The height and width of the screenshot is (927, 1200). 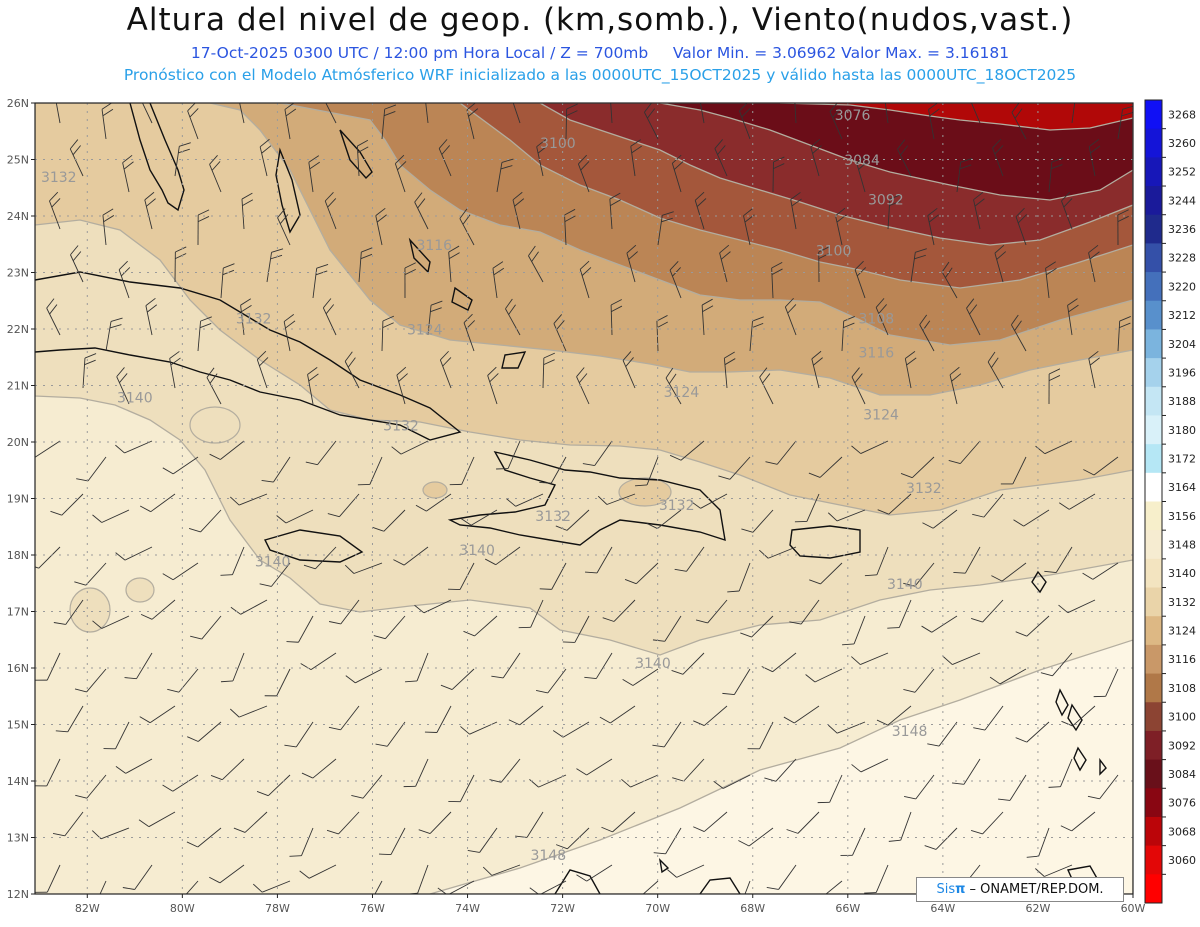 I want to click on lesser-antilles-dominica, so click(x=1062, y=702).